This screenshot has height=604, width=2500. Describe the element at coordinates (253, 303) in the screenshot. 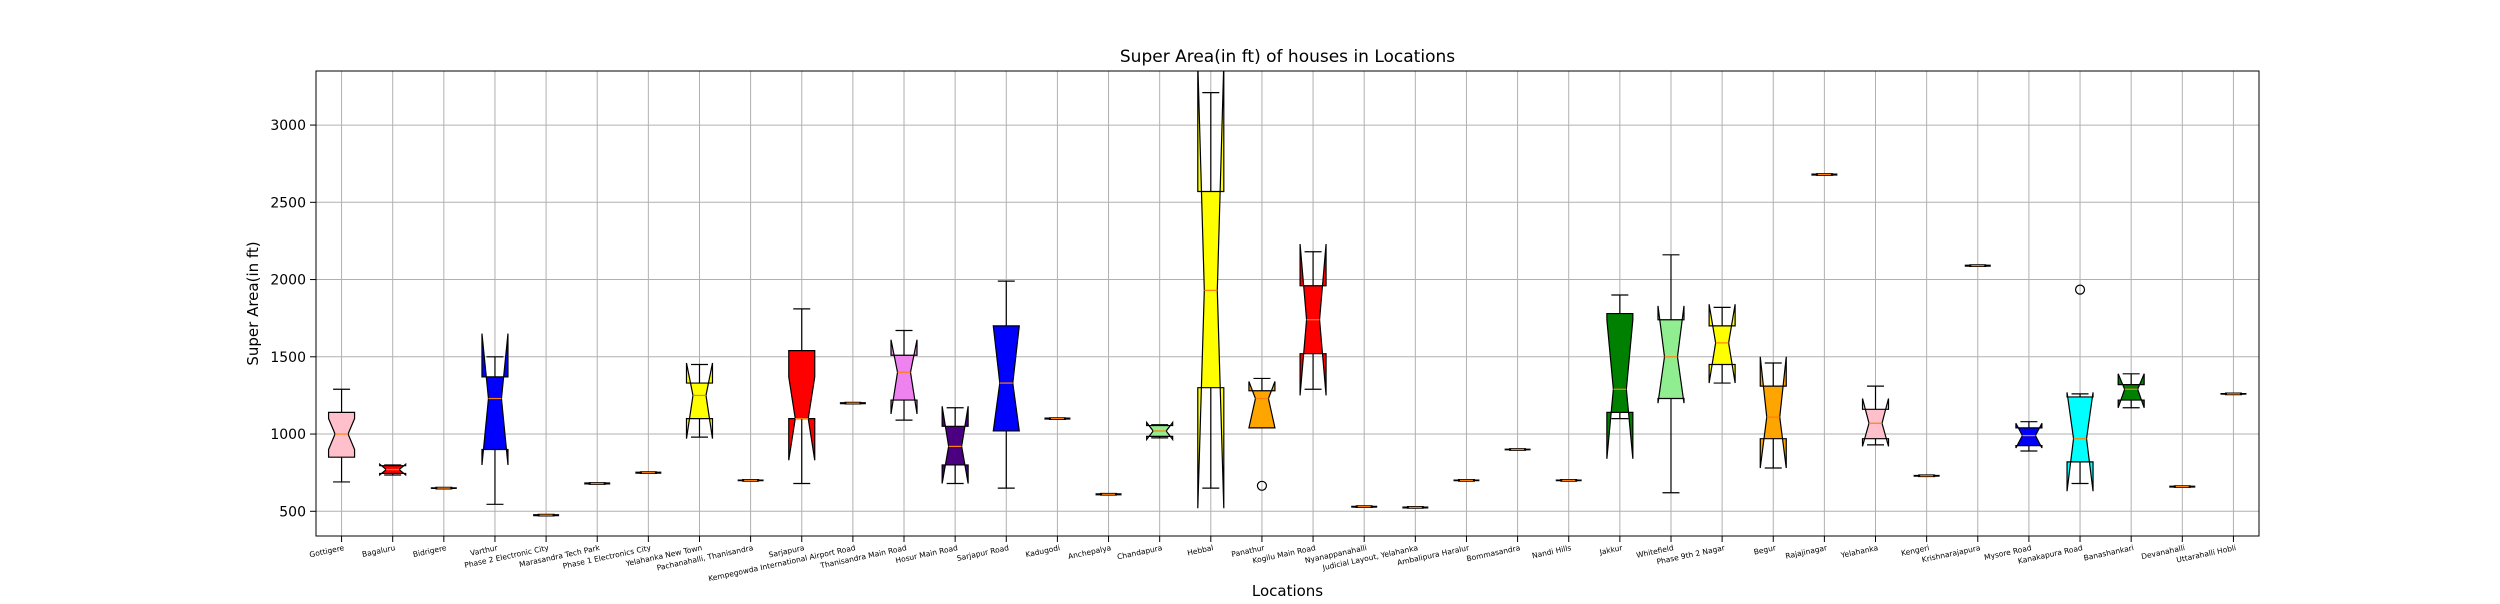

I see `y-axis-label: Super Area(in ft)` at that location.